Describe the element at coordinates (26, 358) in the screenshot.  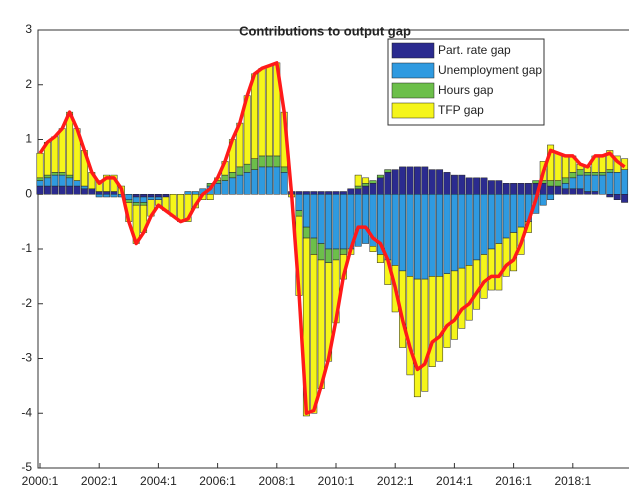
I see `y-tick-label: -3` at that location.